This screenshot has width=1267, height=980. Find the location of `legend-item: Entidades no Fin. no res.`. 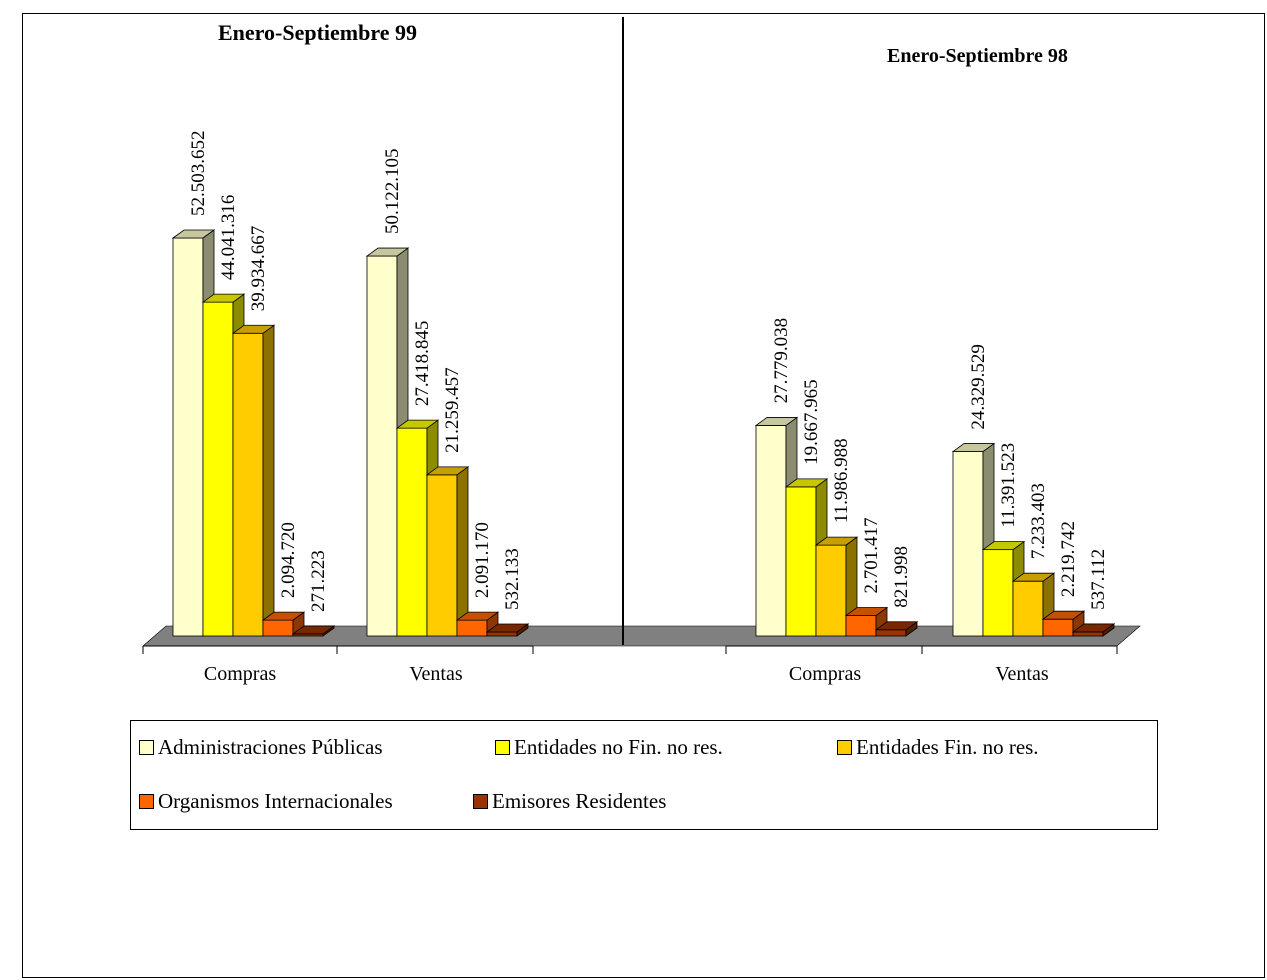

legend-item: Entidades no Fin. no res. is located at coordinates (609, 747).